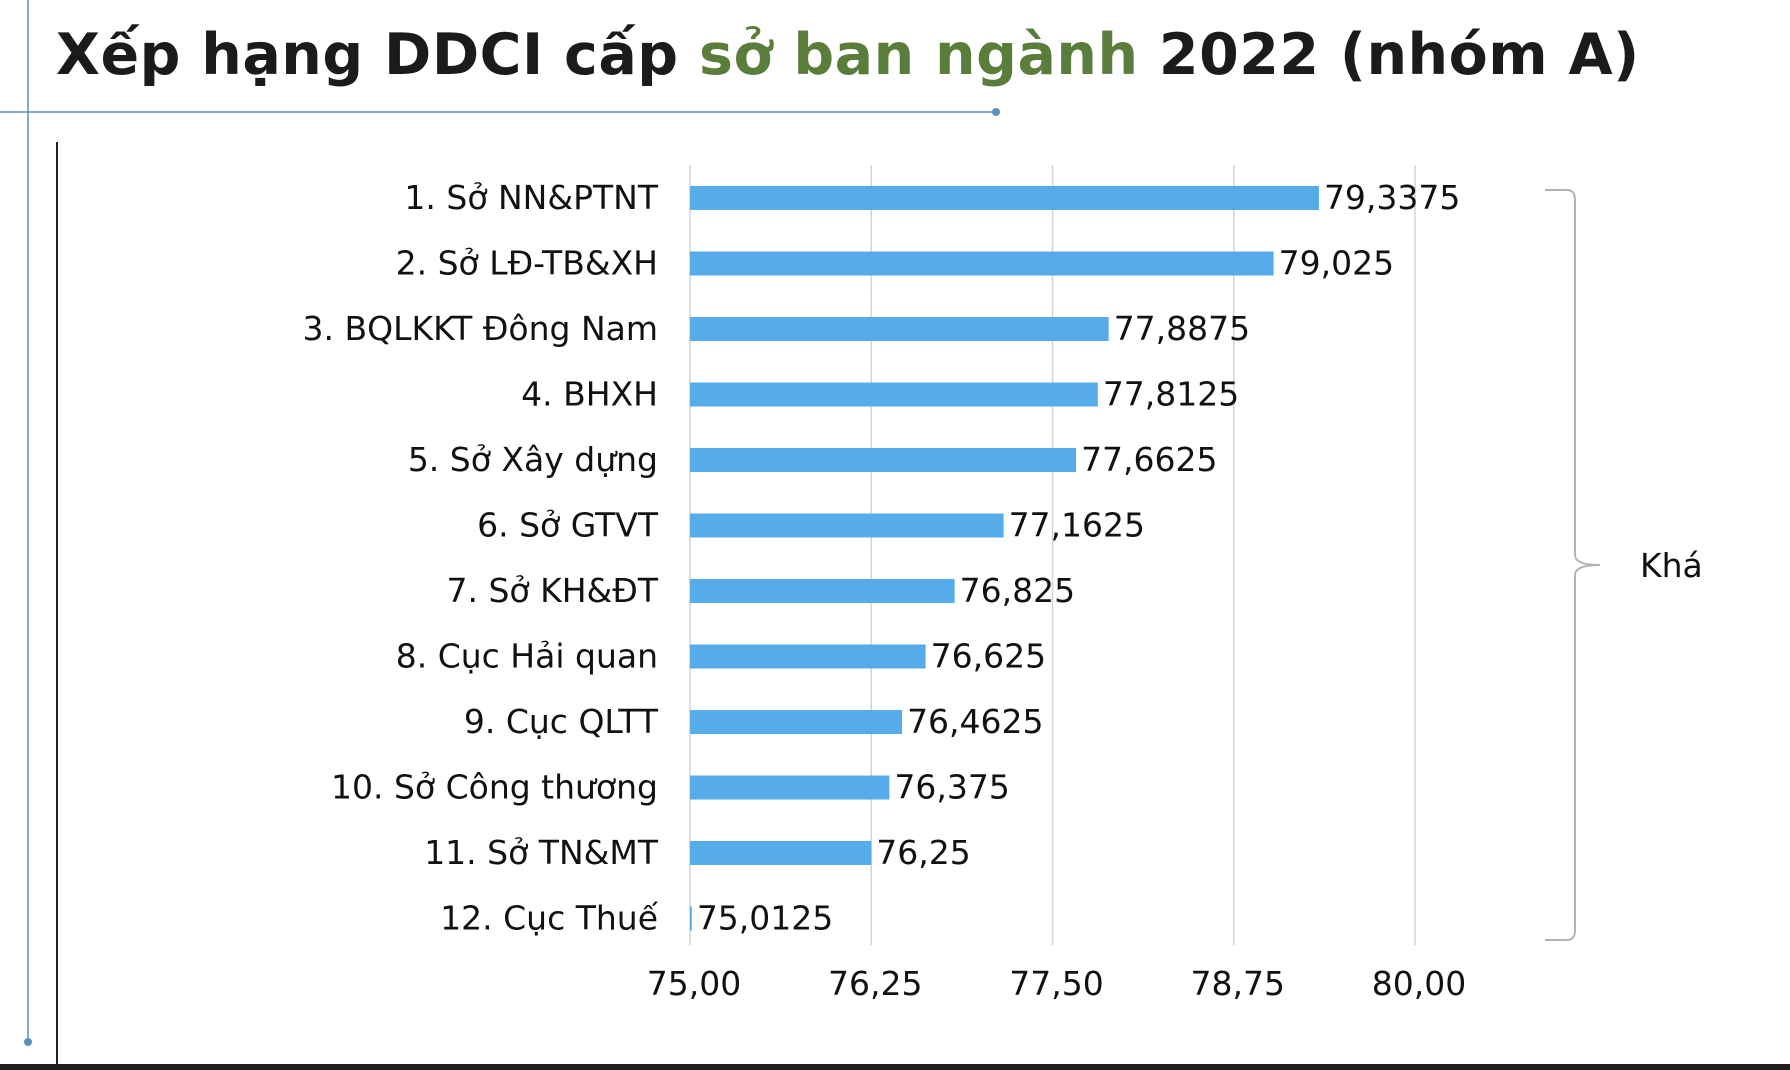 This screenshot has width=1790, height=1070. I want to click on category-label: 4. BHXH, so click(589, 394).